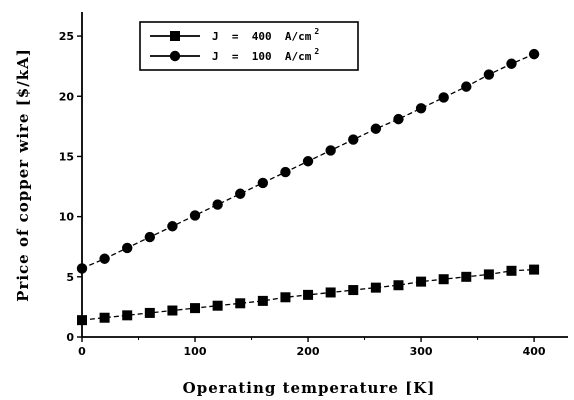 This screenshot has height=400, width=574. I want to click on x-tick-label: 100, so click(195, 351).